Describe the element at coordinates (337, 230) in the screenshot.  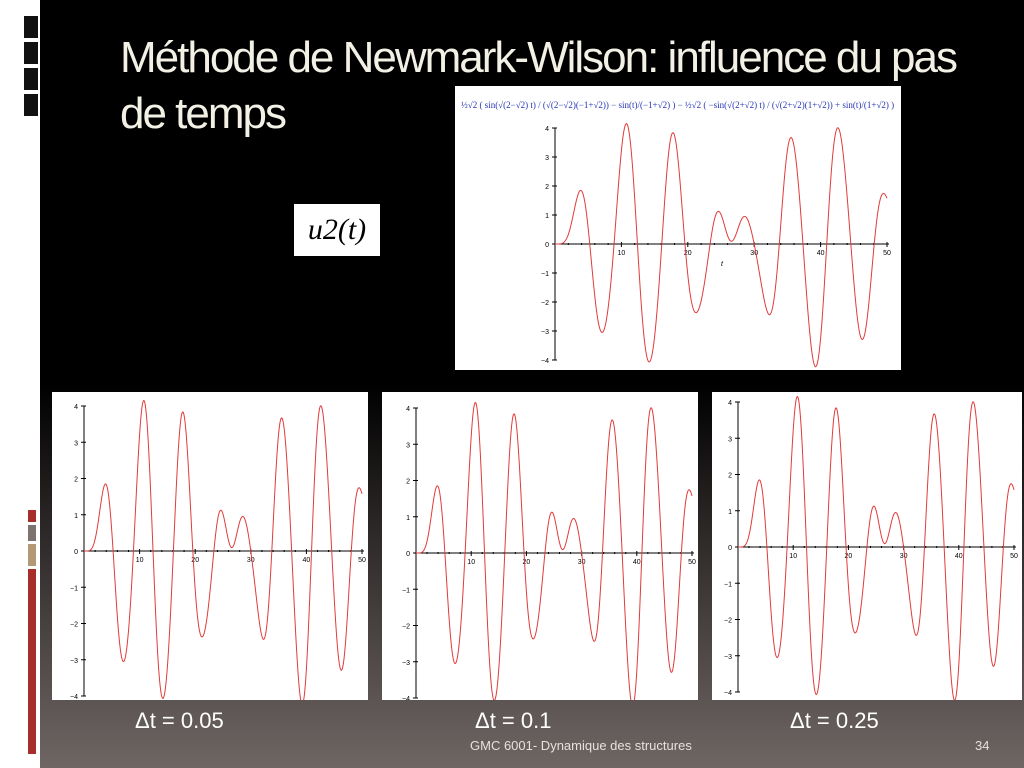
I see `formula-label: u2(t)` at that location.